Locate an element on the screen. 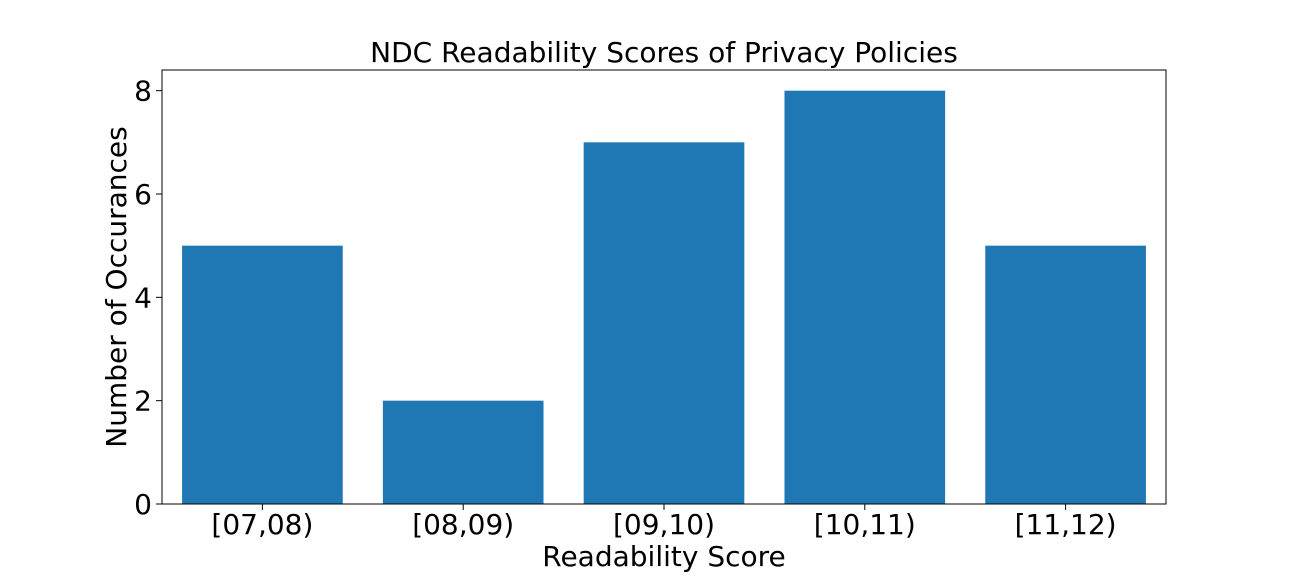 The image size is (1296, 576). y-tick-label-6: 6 is located at coordinates (143, 194).